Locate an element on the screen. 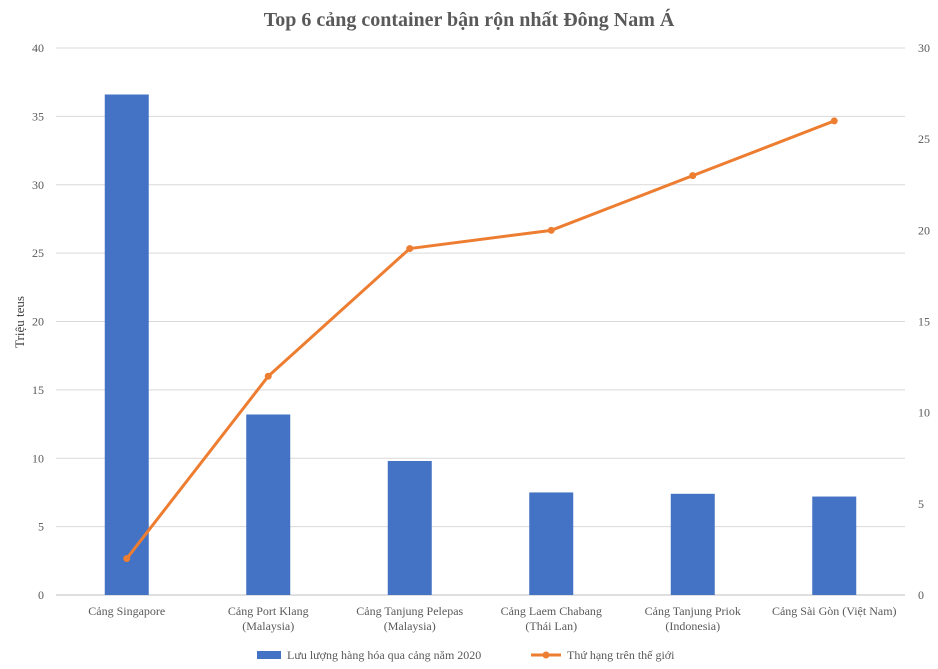 The width and height of the screenshot is (938, 669). legend-bar-swatch is located at coordinates (269, 655).